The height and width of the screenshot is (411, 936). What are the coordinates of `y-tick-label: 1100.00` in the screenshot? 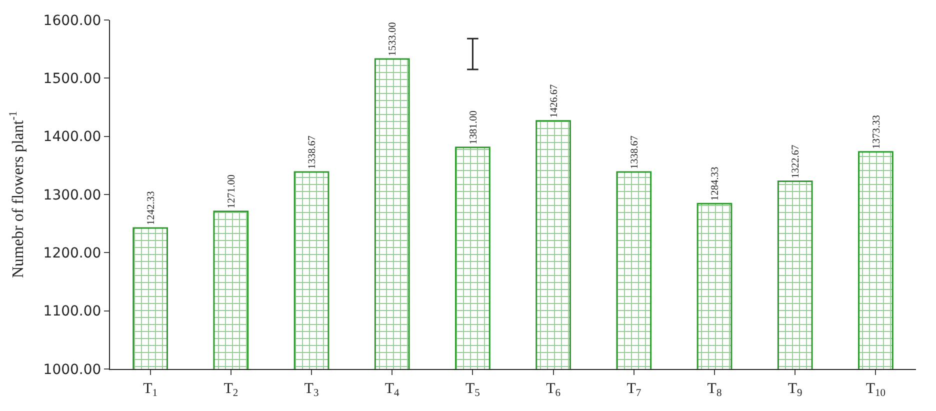 It's located at (72, 312).